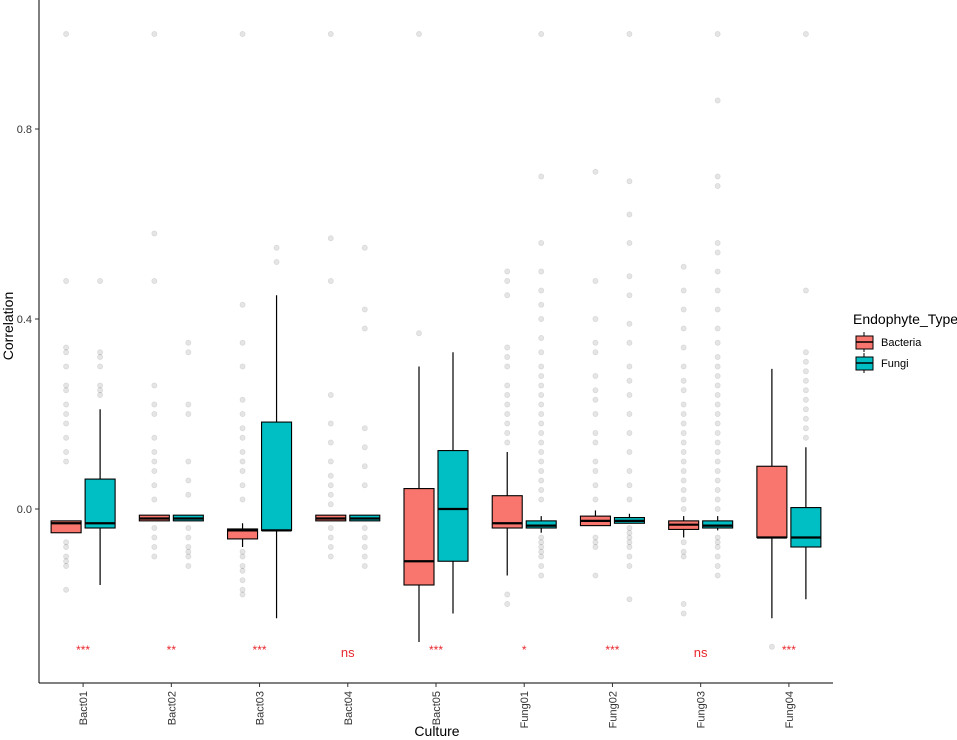 The height and width of the screenshot is (740, 957). What do you see at coordinates (613, 709) in the screenshot?
I see `x-tick-label: Fung02` at bounding box center [613, 709].